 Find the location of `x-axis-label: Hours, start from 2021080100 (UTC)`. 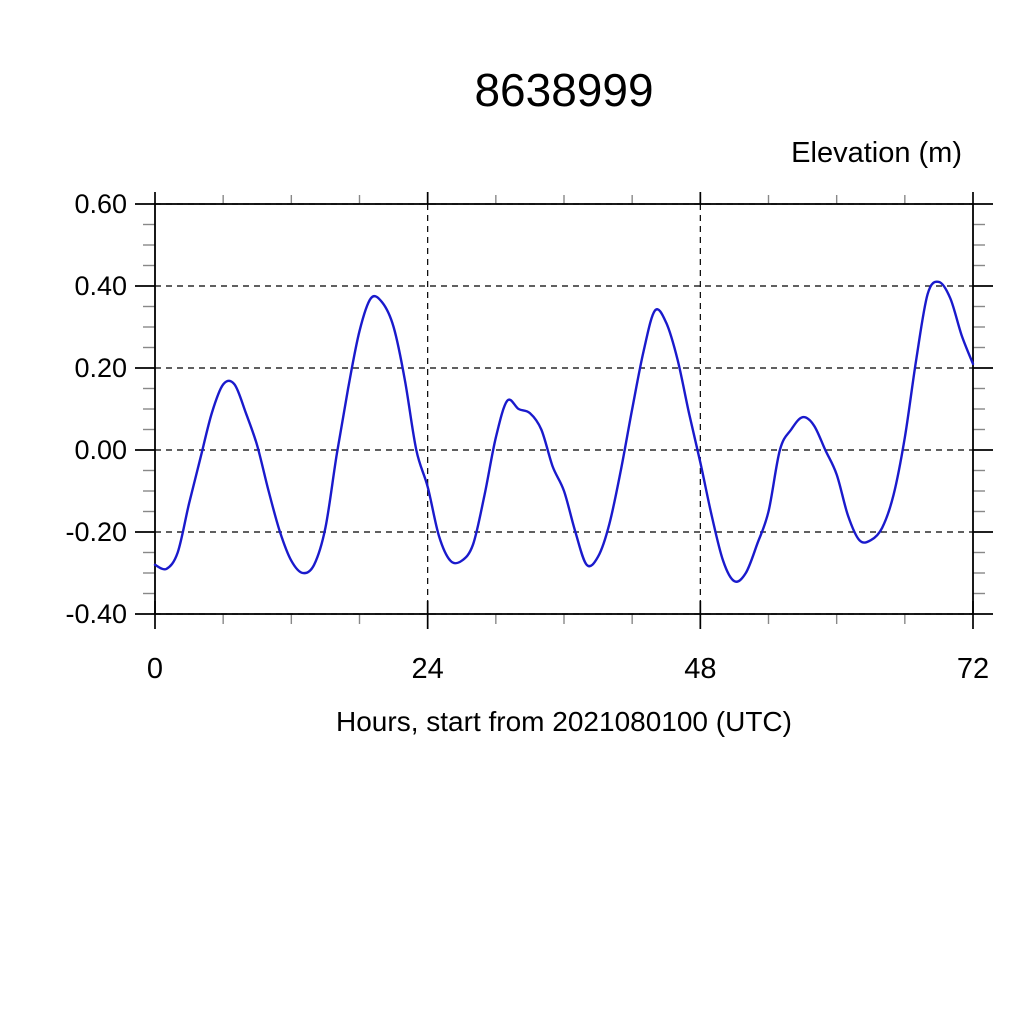

x-axis-label: Hours, start from 2021080100 (UTC) is located at coordinates (564, 721).